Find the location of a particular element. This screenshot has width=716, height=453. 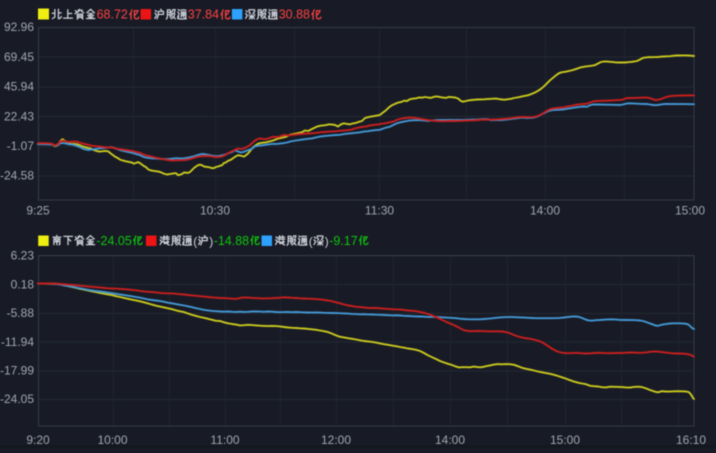

svg-text: 12:00 is located at coordinates (336, 440).